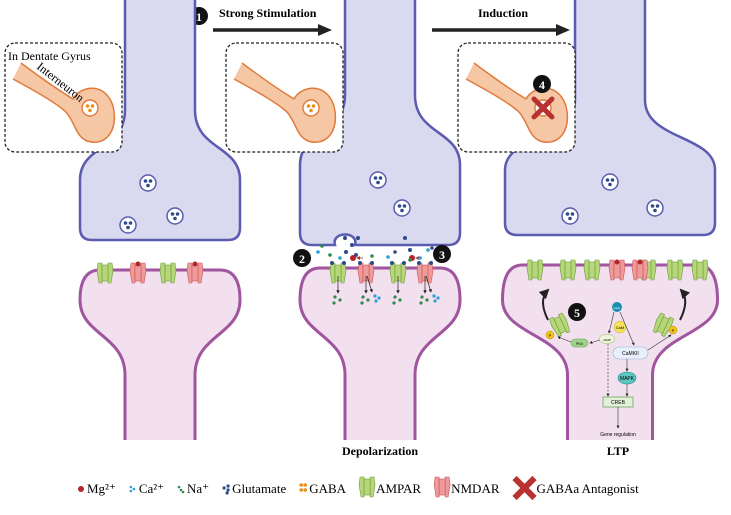  I want to click on svg-text: Na⁺, so click(198, 488).